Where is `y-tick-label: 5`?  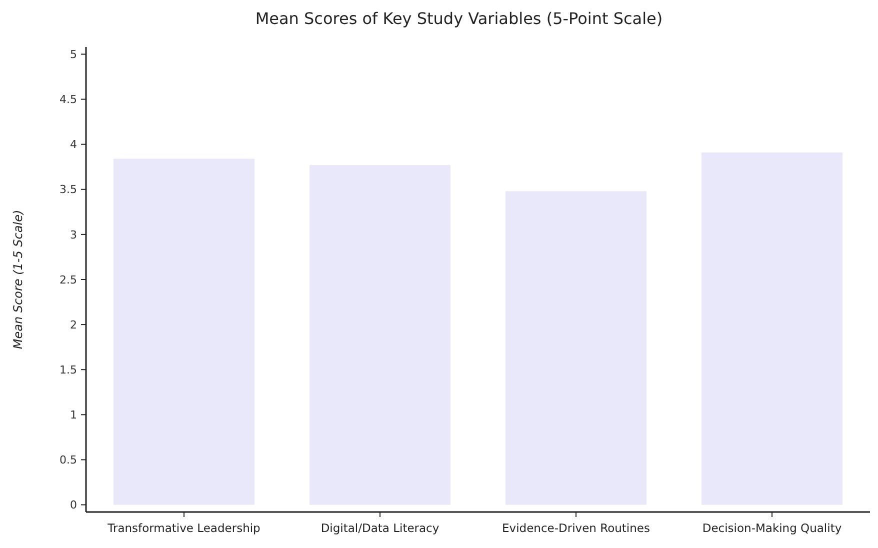
y-tick-label: 5 is located at coordinates (73, 55).